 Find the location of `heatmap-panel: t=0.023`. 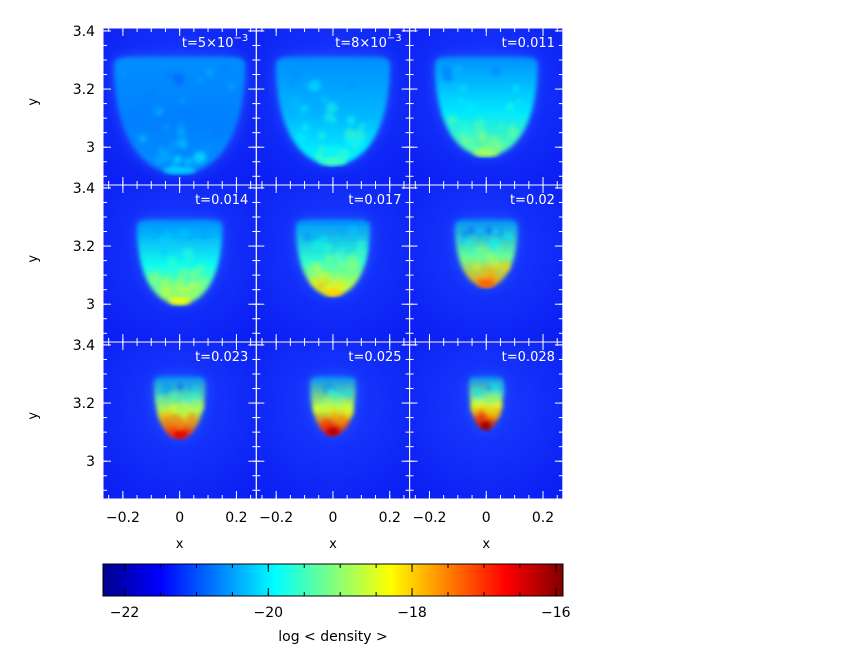

heatmap-panel: t=0.023 is located at coordinates (180, 420).